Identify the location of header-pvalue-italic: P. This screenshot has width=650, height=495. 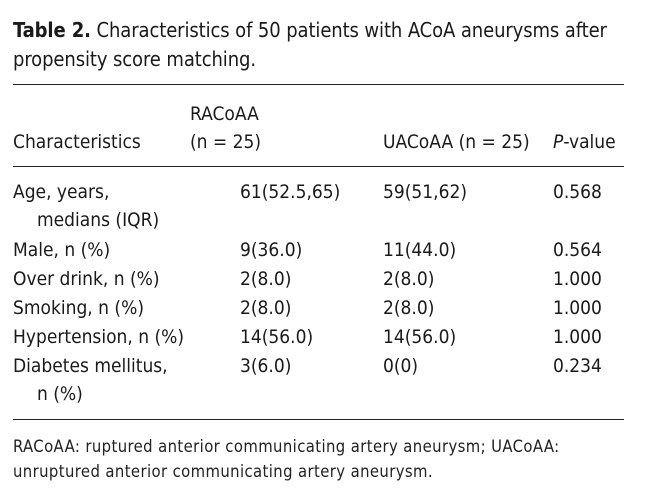
(558, 142).